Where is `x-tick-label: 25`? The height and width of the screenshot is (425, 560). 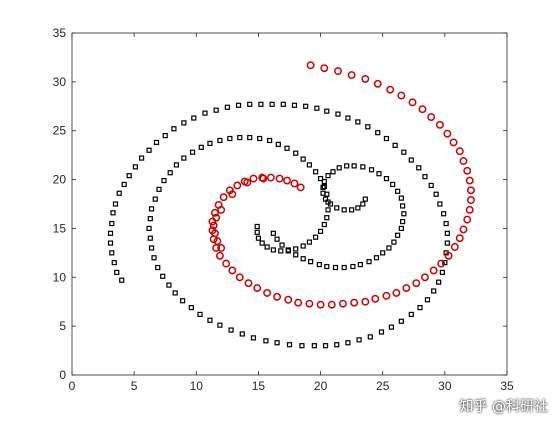 x-tick-label: 25 is located at coordinates (383, 386).